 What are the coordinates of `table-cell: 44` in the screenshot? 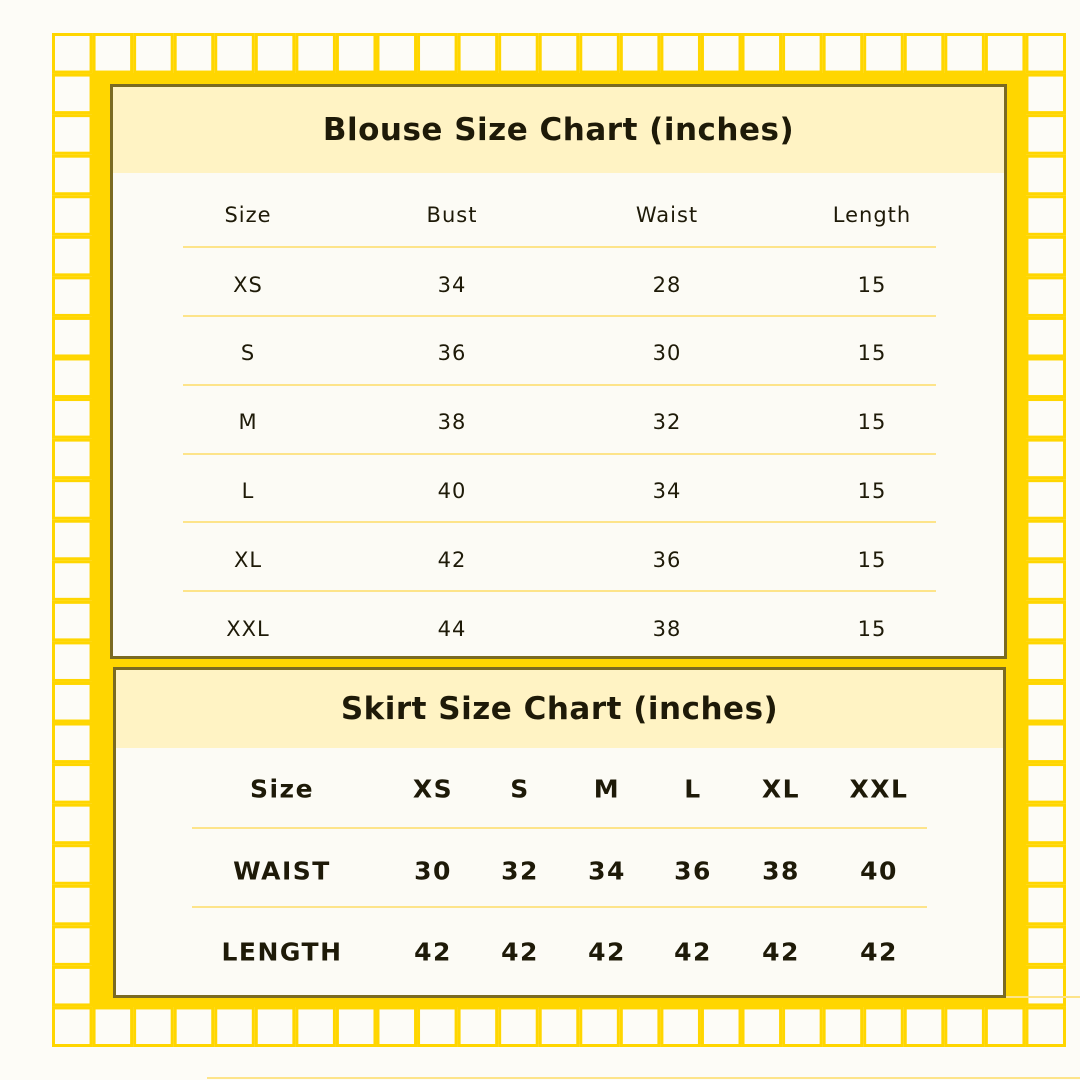 It's located at (452, 629).